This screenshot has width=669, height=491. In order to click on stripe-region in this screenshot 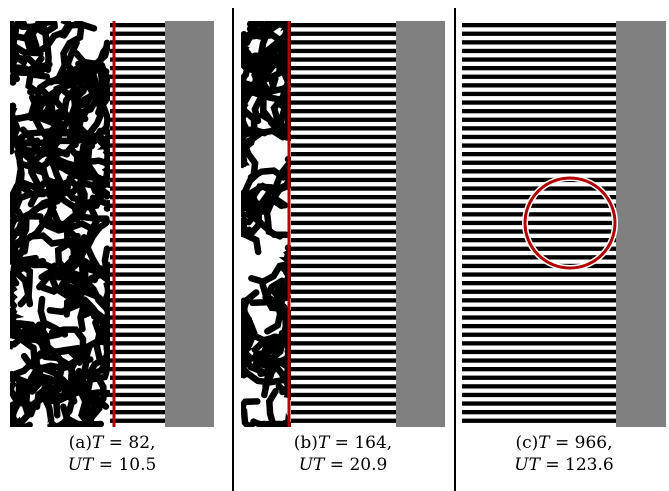, I will do `click(137, 224)`.